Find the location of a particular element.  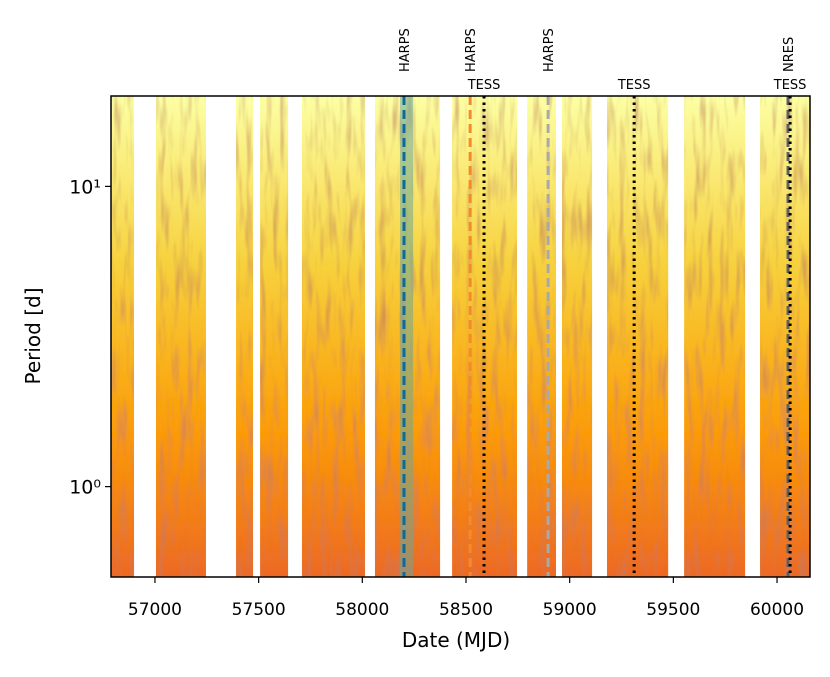

y-tick-label: 10⁰ is located at coordinates (85, 488).